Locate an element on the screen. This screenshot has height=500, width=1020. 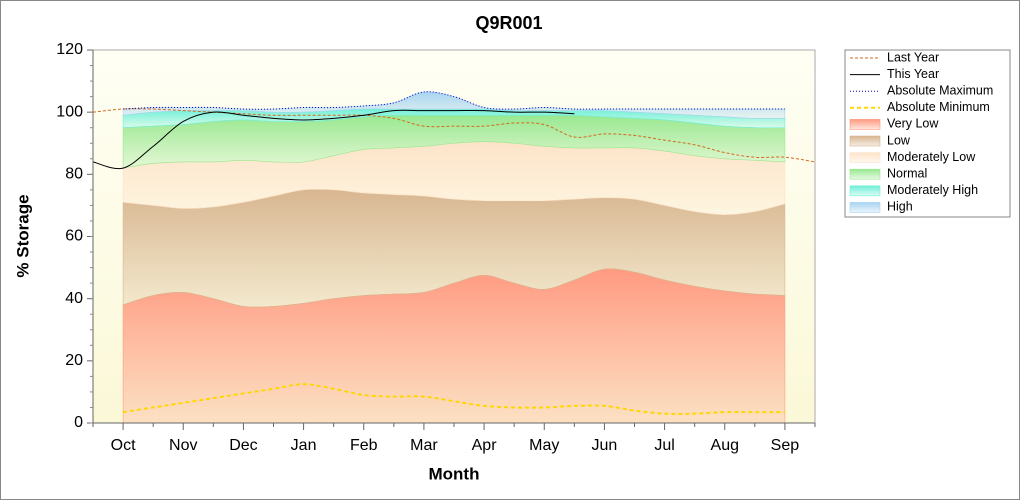
x-tick-label: Mar is located at coordinates (424, 445).